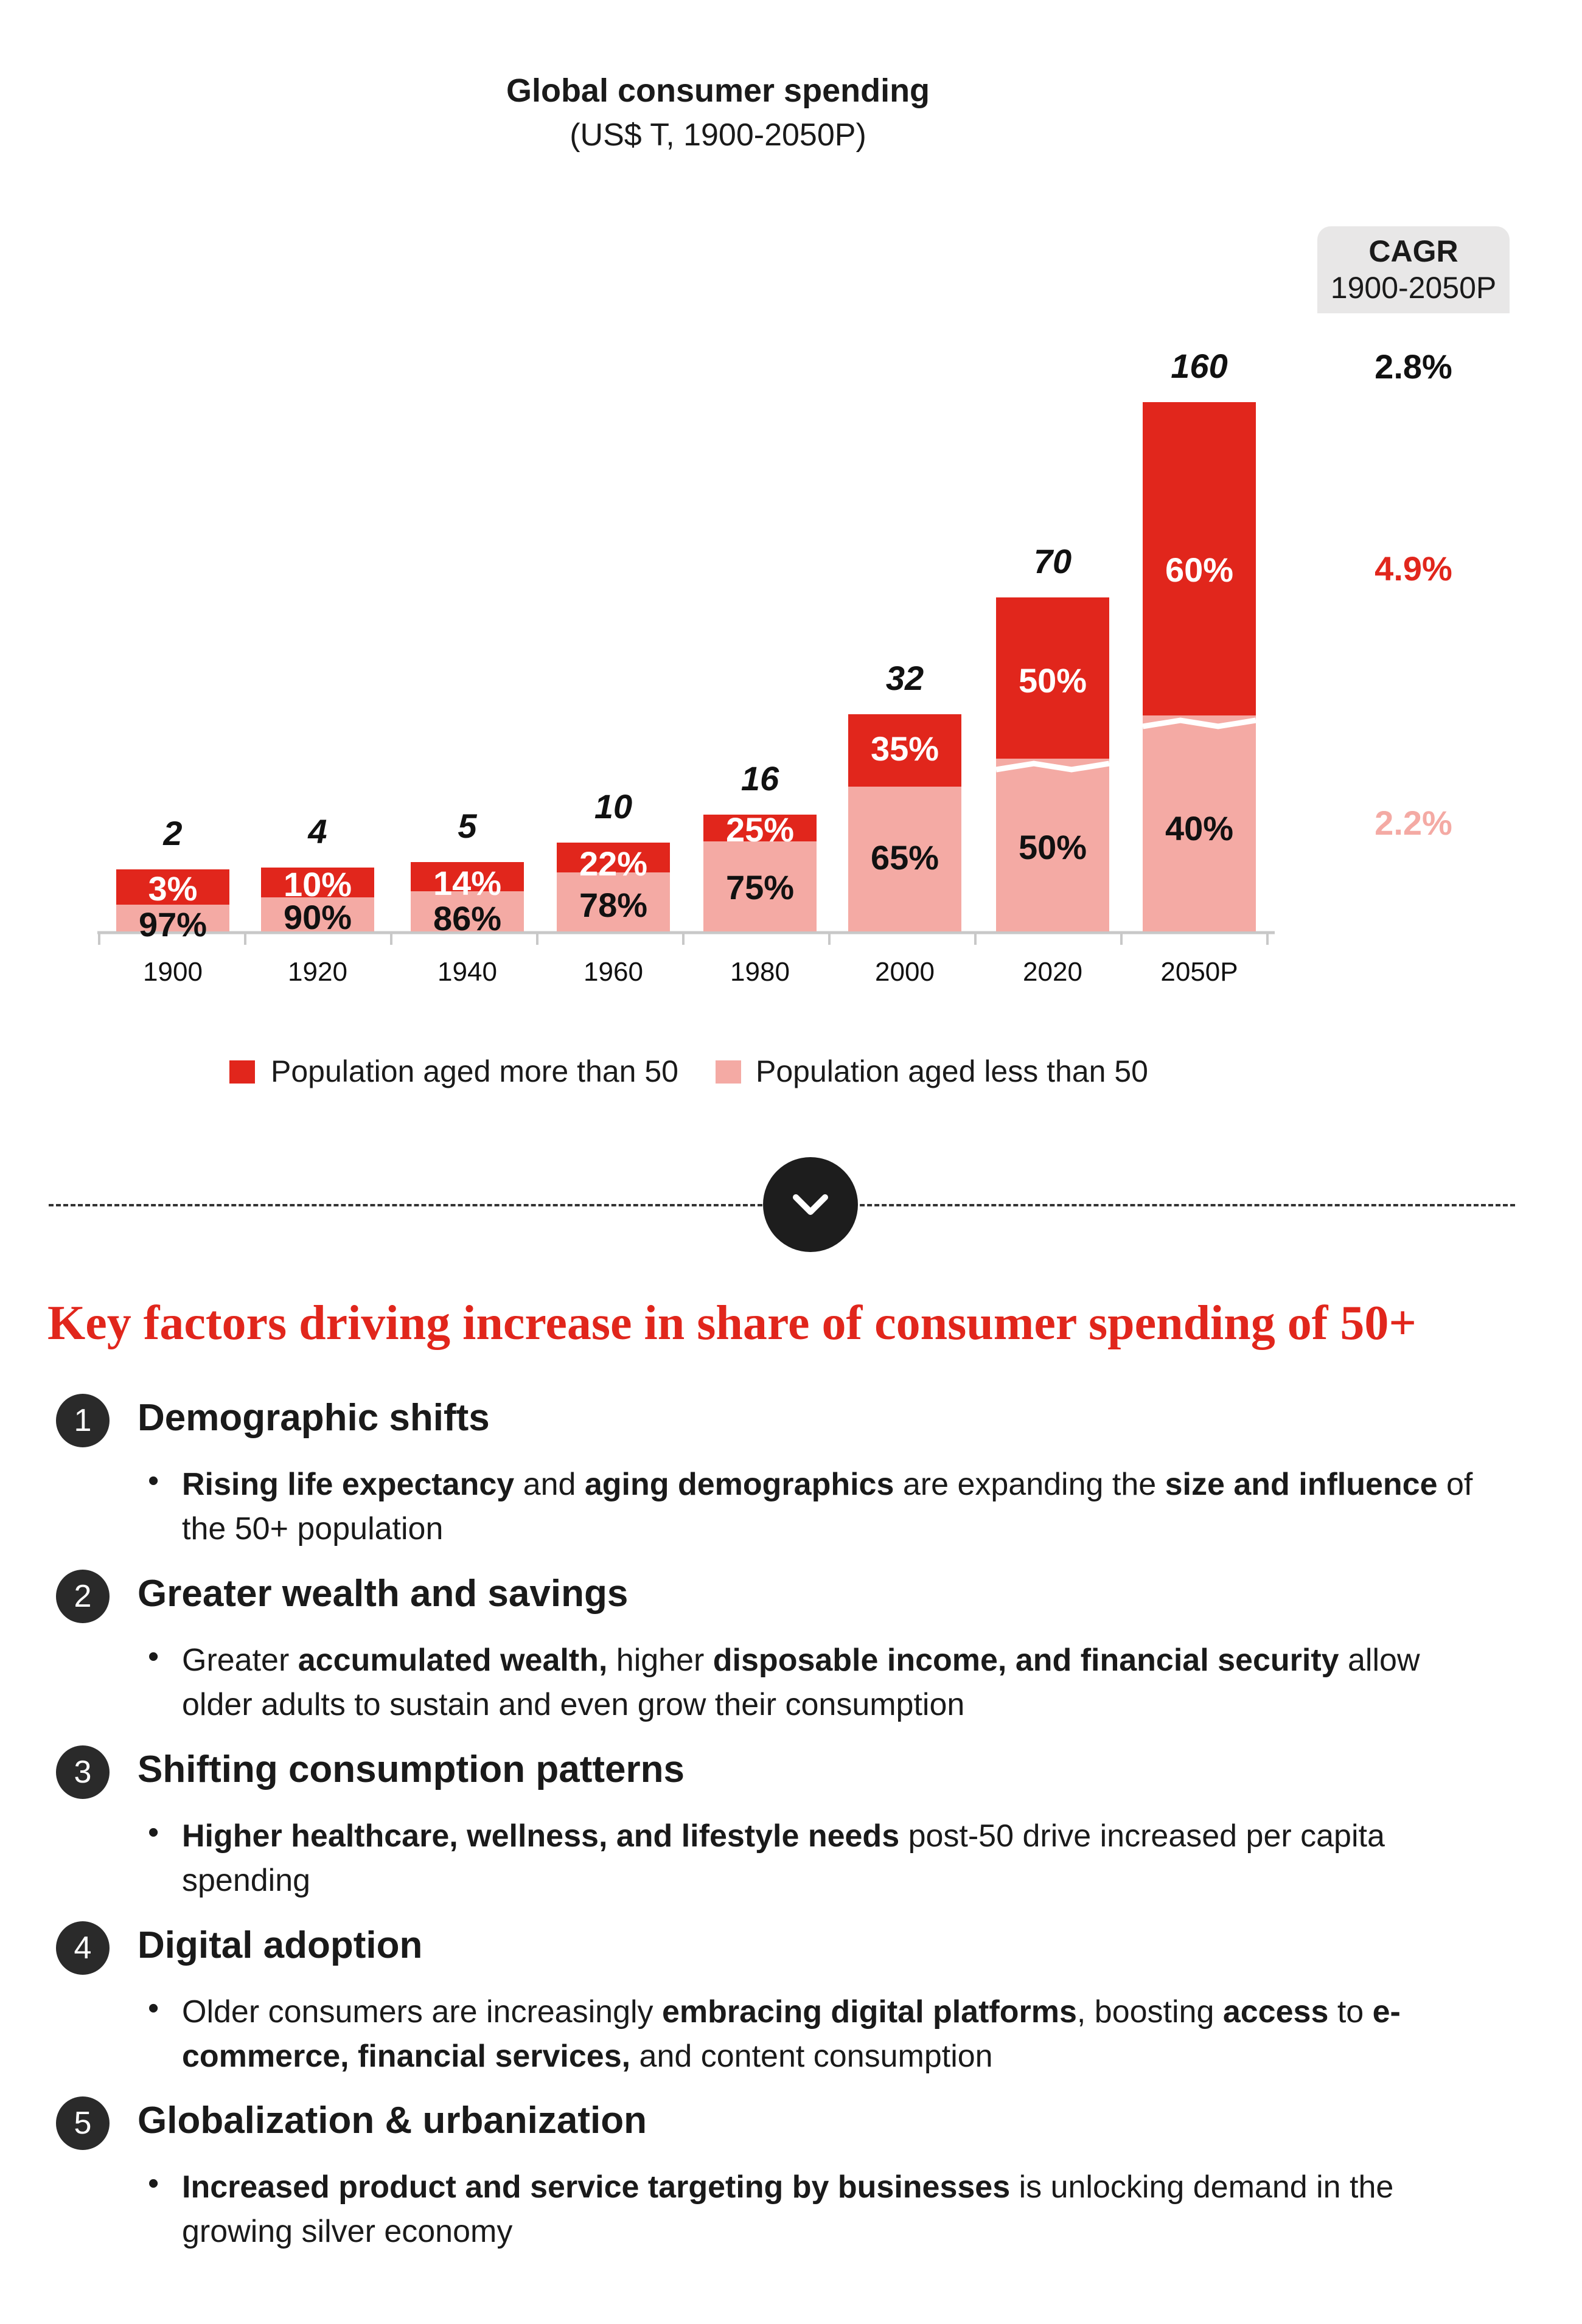 This screenshot has height=2324, width=1582. What do you see at coordinates (173, 925) in the screenshot?
I see `data-label-under-50: 97%` at bounding box center [173, 925].